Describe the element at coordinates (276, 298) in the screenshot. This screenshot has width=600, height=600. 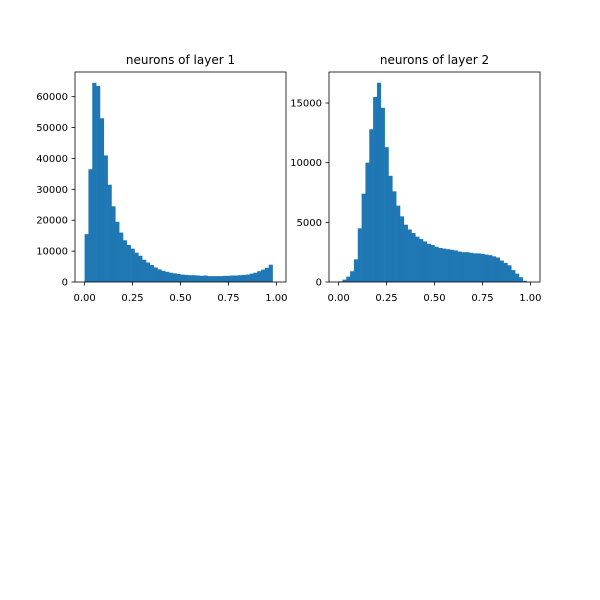
I see `x-tick-label: 1.00` at that location.